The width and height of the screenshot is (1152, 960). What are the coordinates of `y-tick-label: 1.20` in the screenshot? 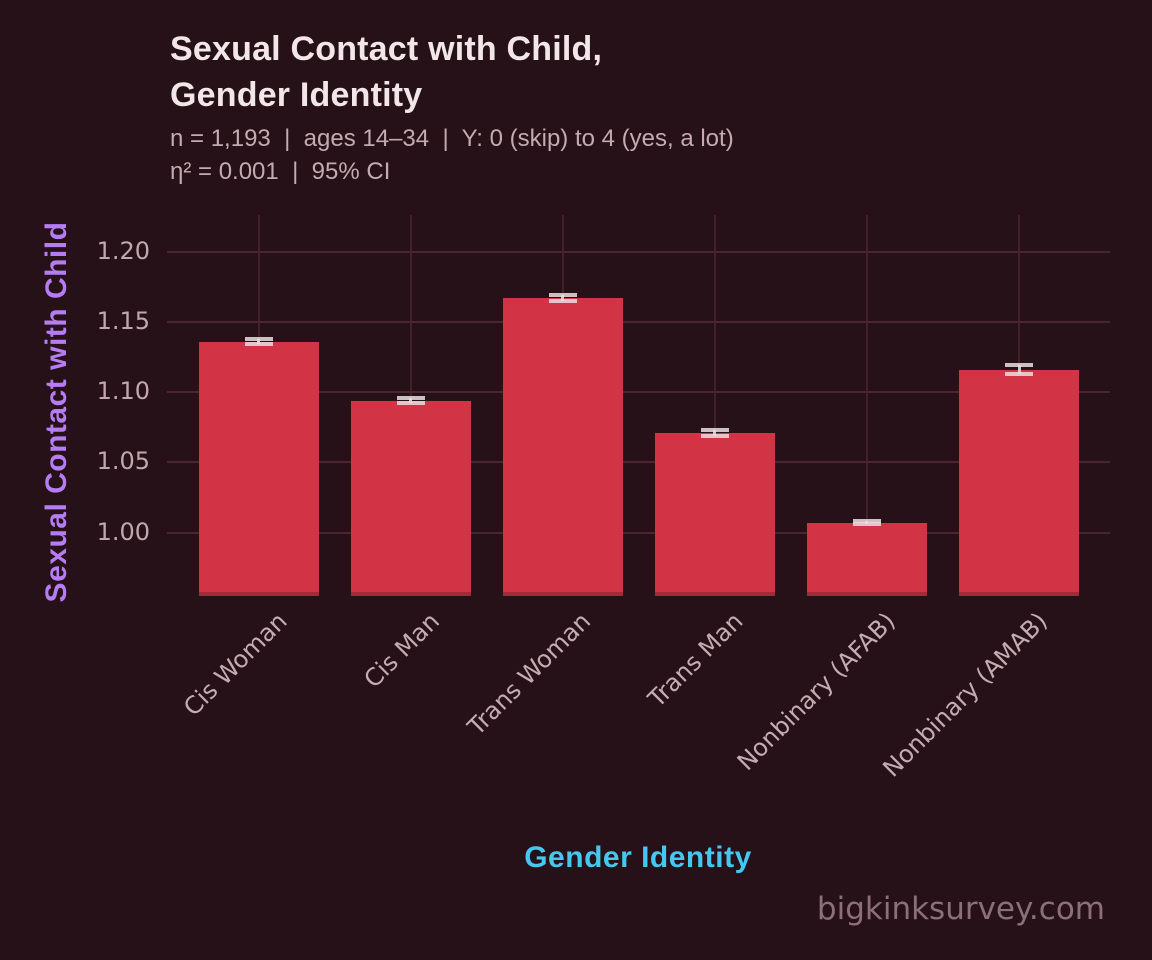 It's located at (123, 250).